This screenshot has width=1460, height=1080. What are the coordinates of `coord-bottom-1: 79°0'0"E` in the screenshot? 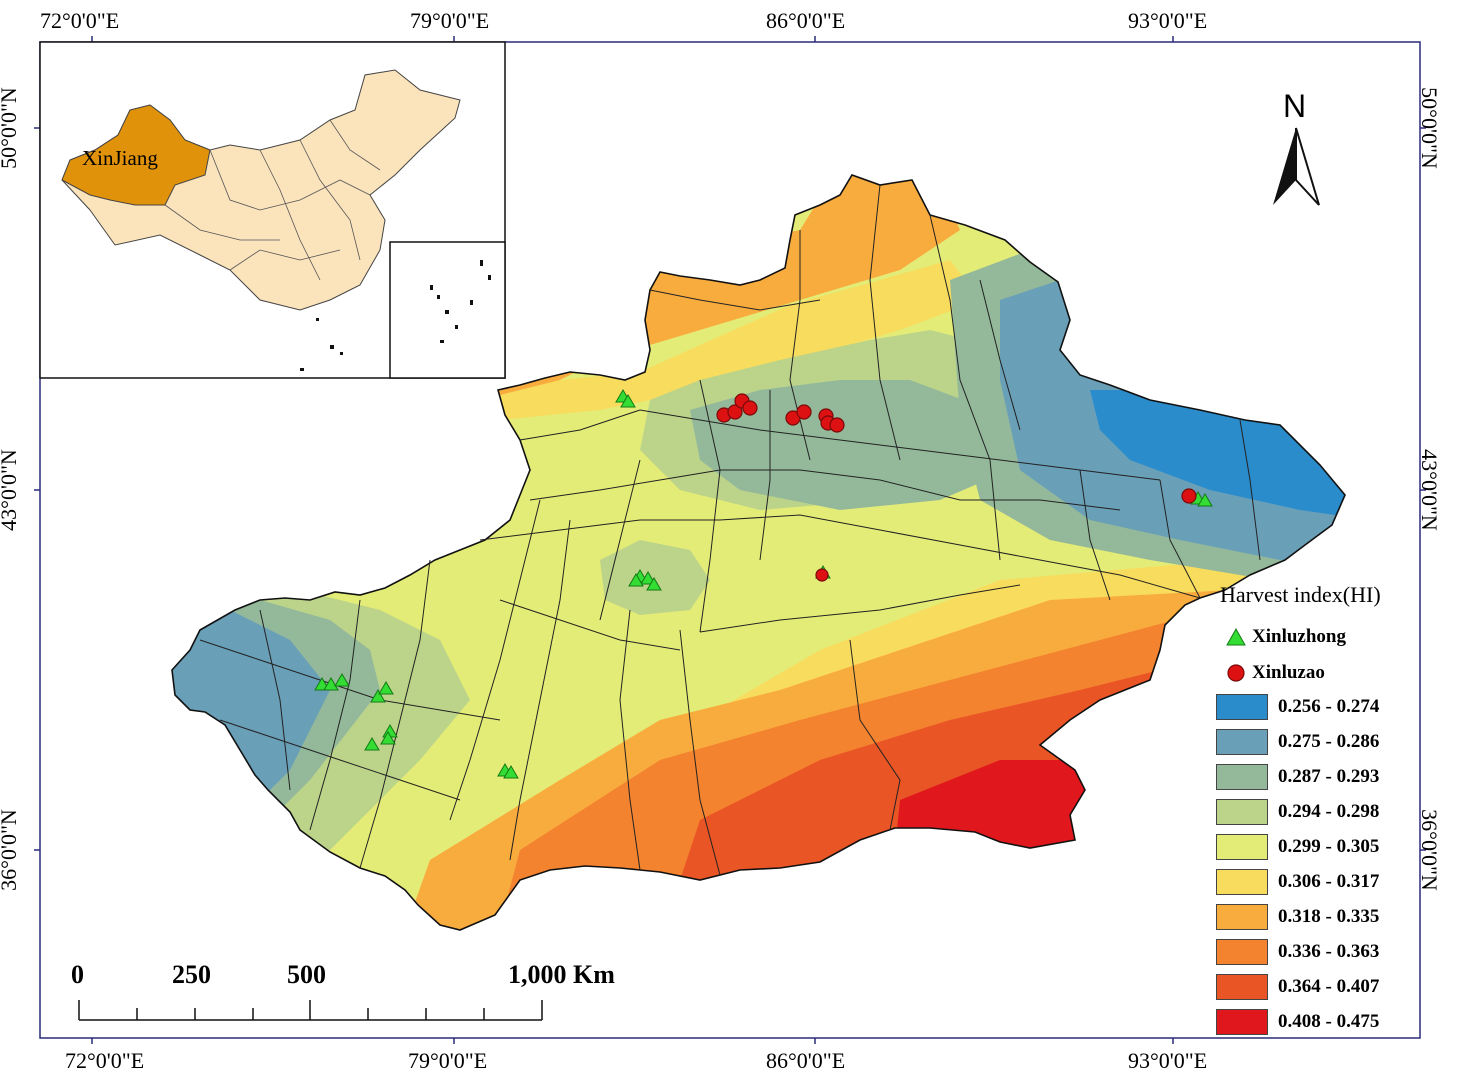 It's located at (448, 1060).